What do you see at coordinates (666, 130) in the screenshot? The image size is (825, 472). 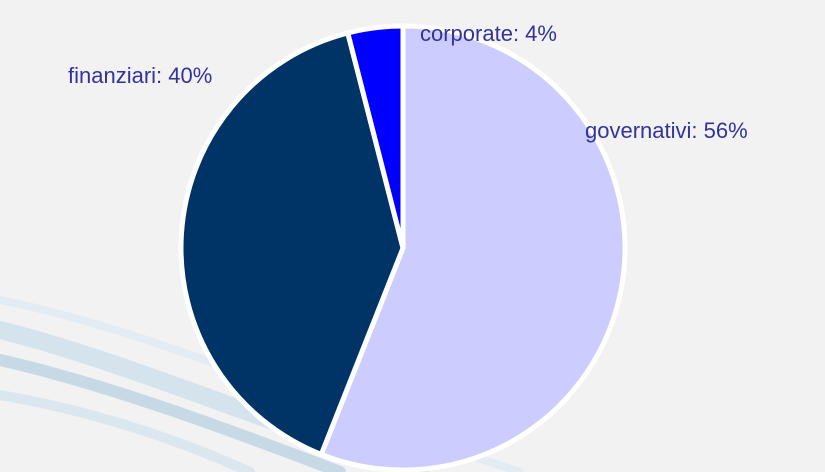 I see `data-label: governativi: 56%` at bounding box center [666, 130].